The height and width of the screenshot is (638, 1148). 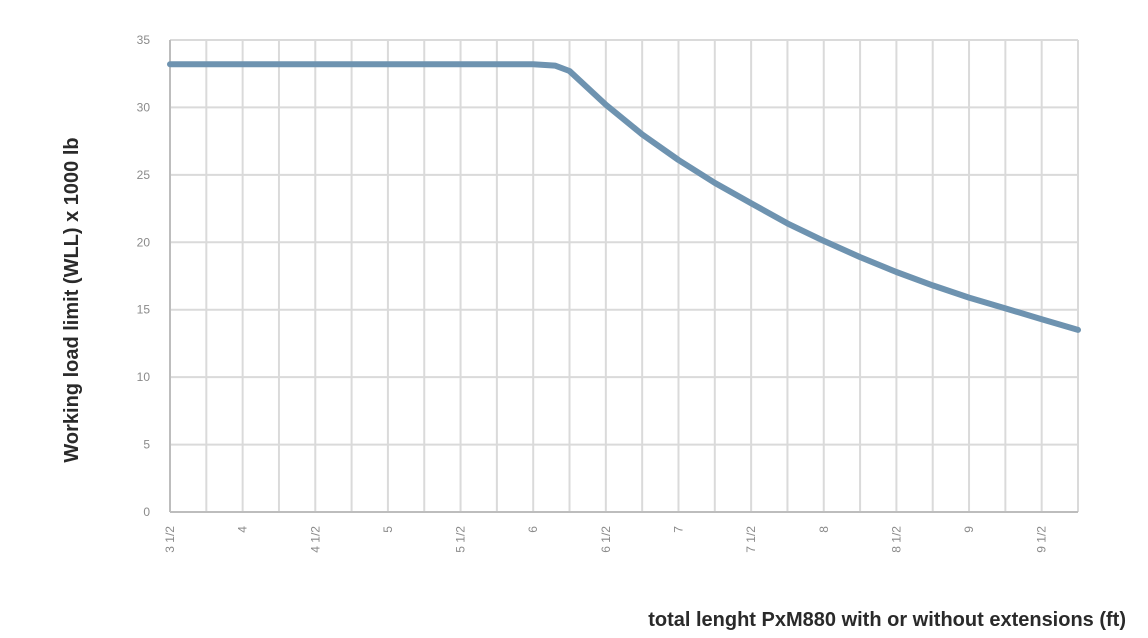 I want to click on x-tick-label: 3 1/2, so click(x=170, y=539).